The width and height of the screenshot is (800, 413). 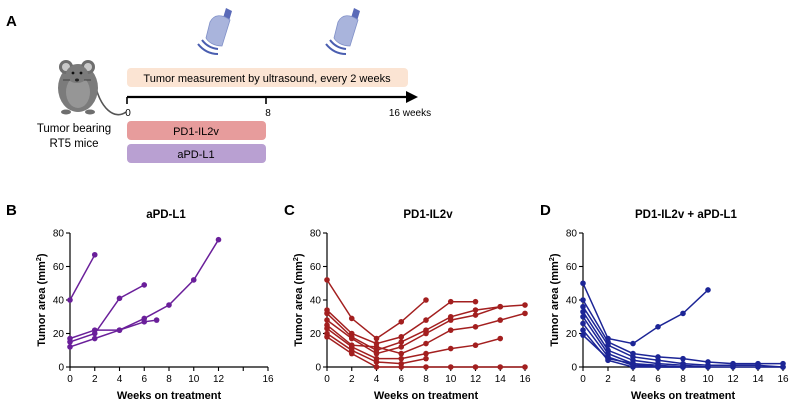 I want to click on y-tick-label: 0, so click(x=318, y=368).